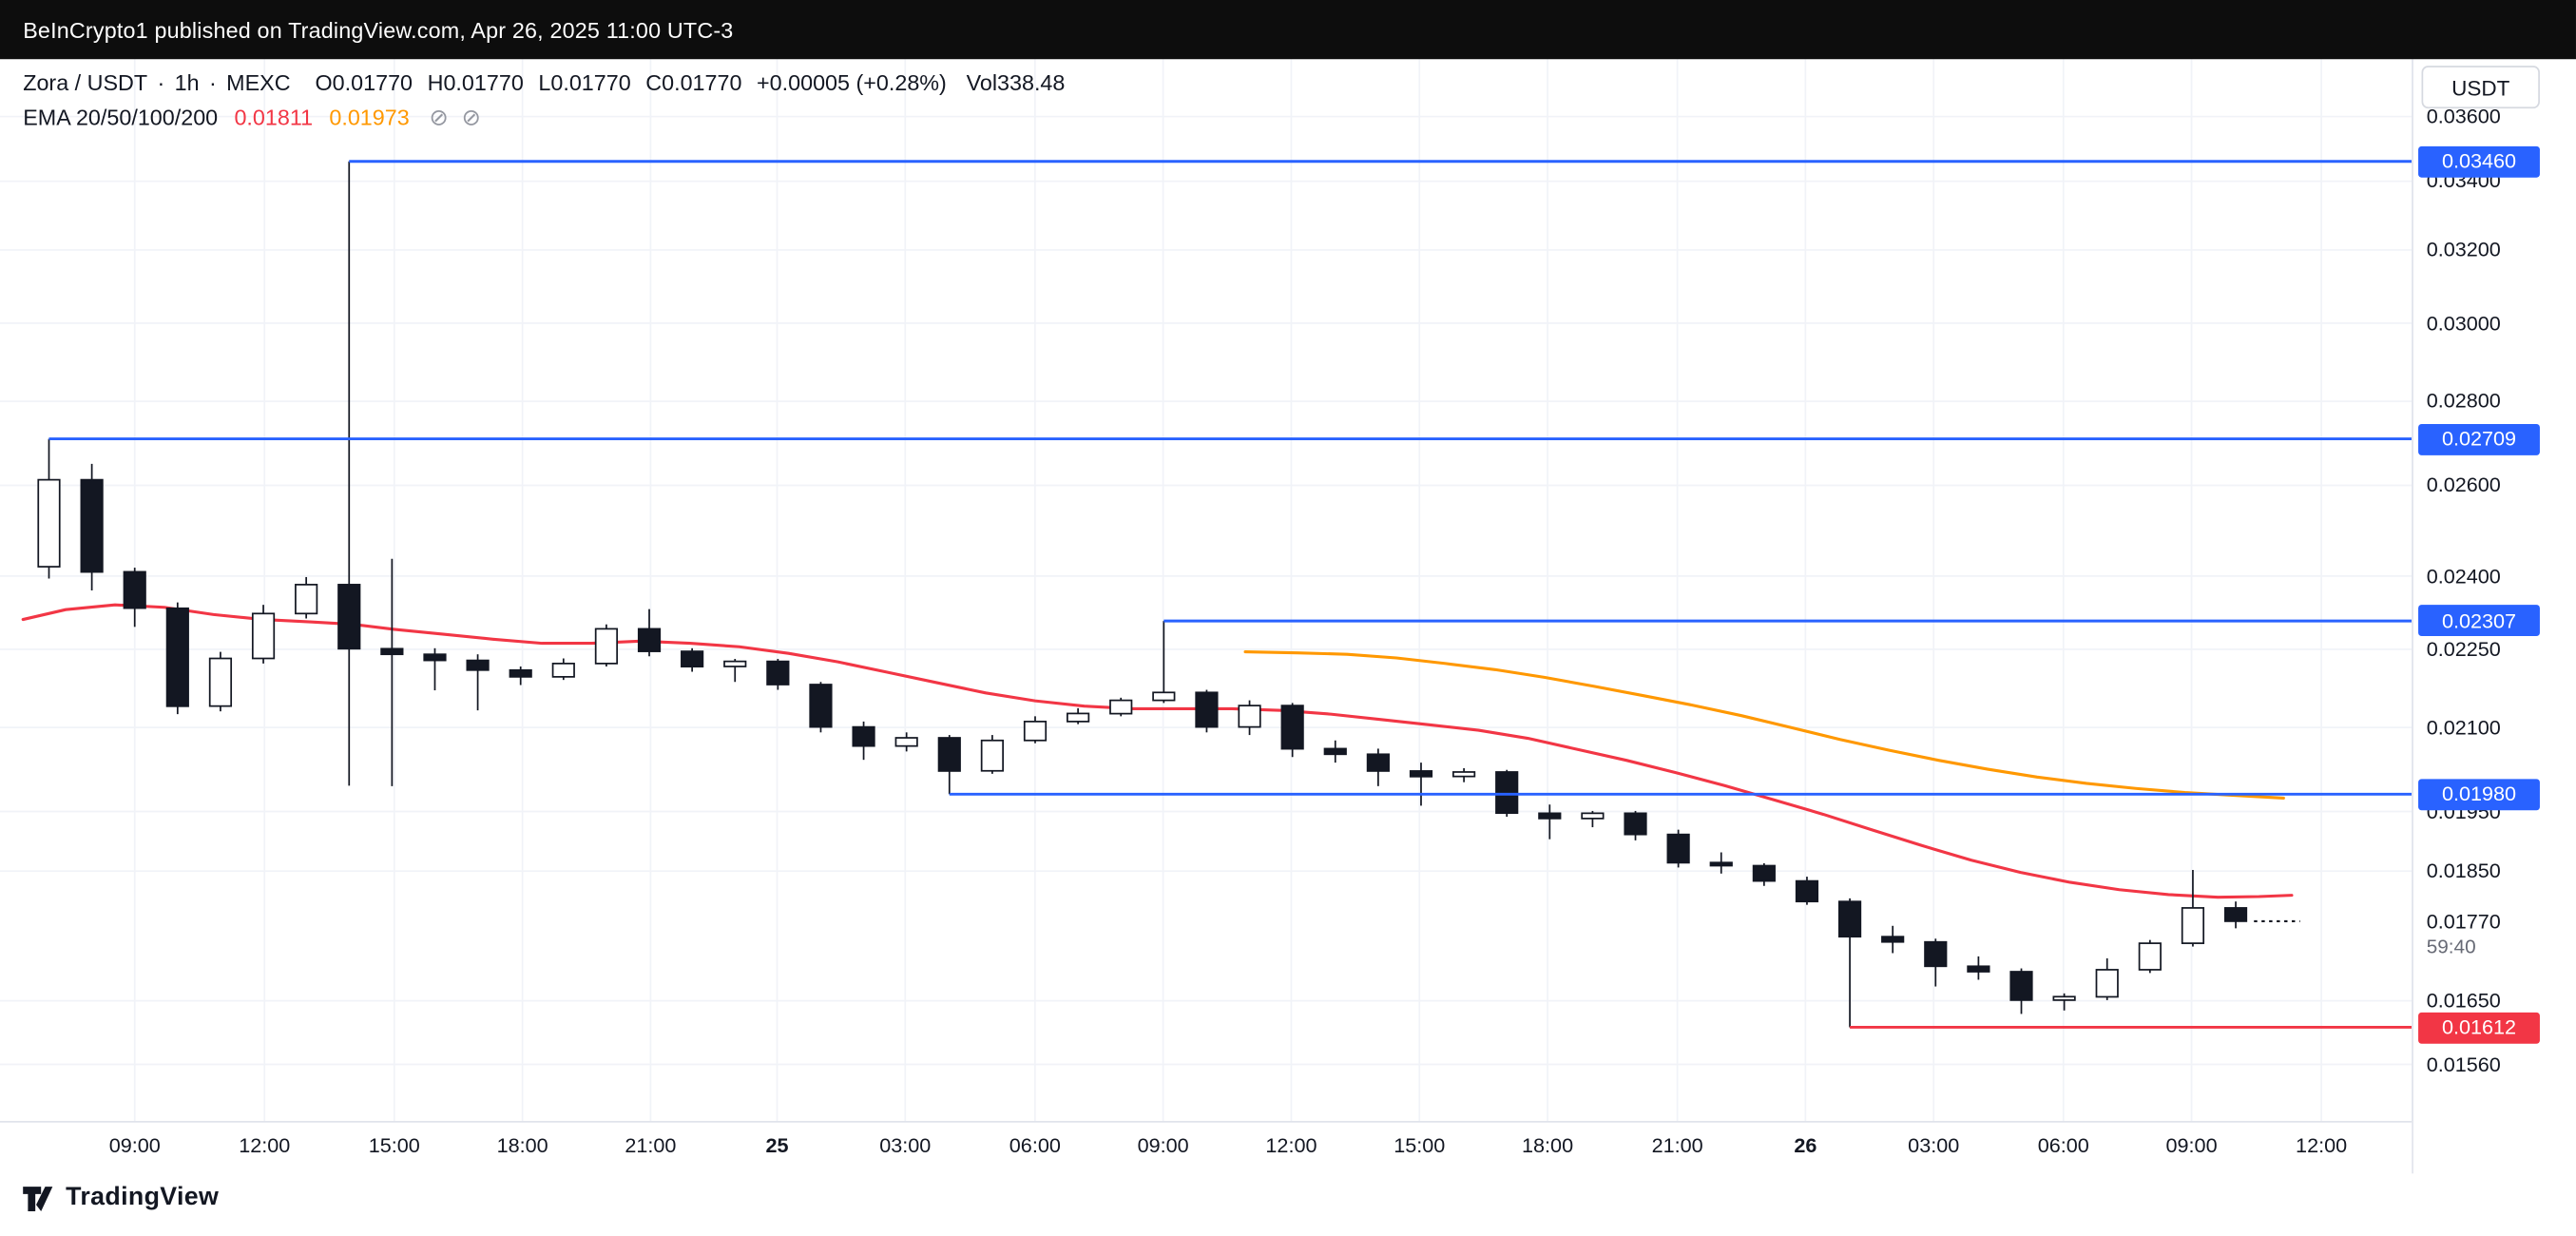 This screenshot has width=2576, height=1236. Describe the element at coordinates (2463, 1001) in the screenshot. I see `price-axis-tick: 0.01650` at that location.